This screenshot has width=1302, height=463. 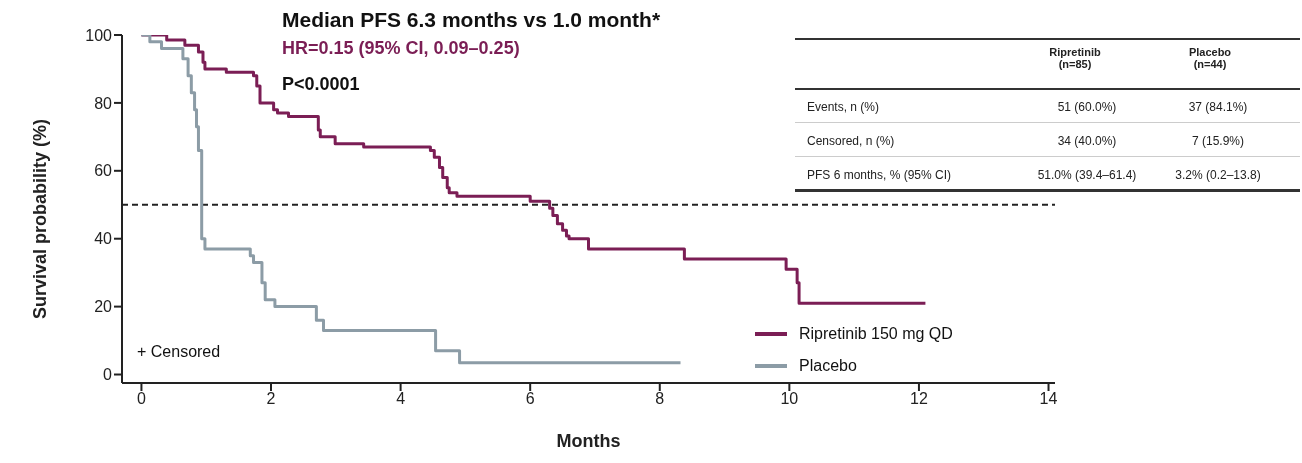 What do you see at coordinates (108, 375) in the screenshot?
I see `y-tick-label: 0` at bounding box center [108, 375].